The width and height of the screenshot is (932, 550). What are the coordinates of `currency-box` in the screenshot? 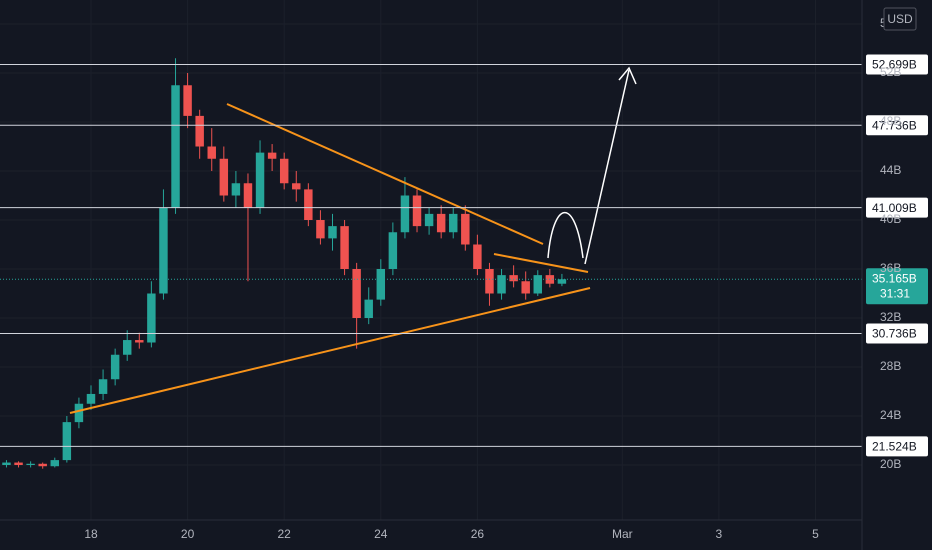 It's located at (900, 19).